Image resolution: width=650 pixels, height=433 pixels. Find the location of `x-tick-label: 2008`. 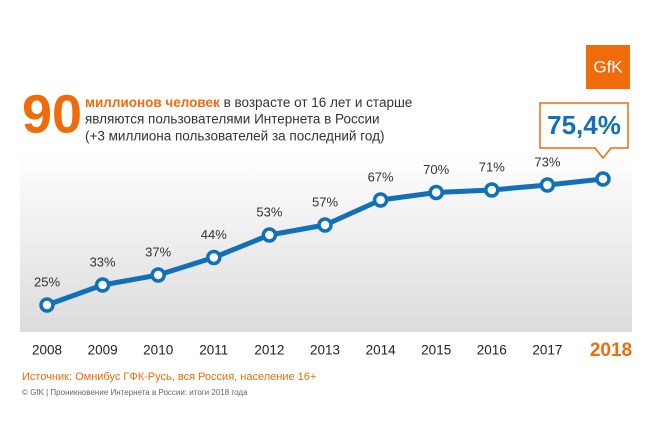

x-tick-label: 2008 is located at coordinates (47, 350).